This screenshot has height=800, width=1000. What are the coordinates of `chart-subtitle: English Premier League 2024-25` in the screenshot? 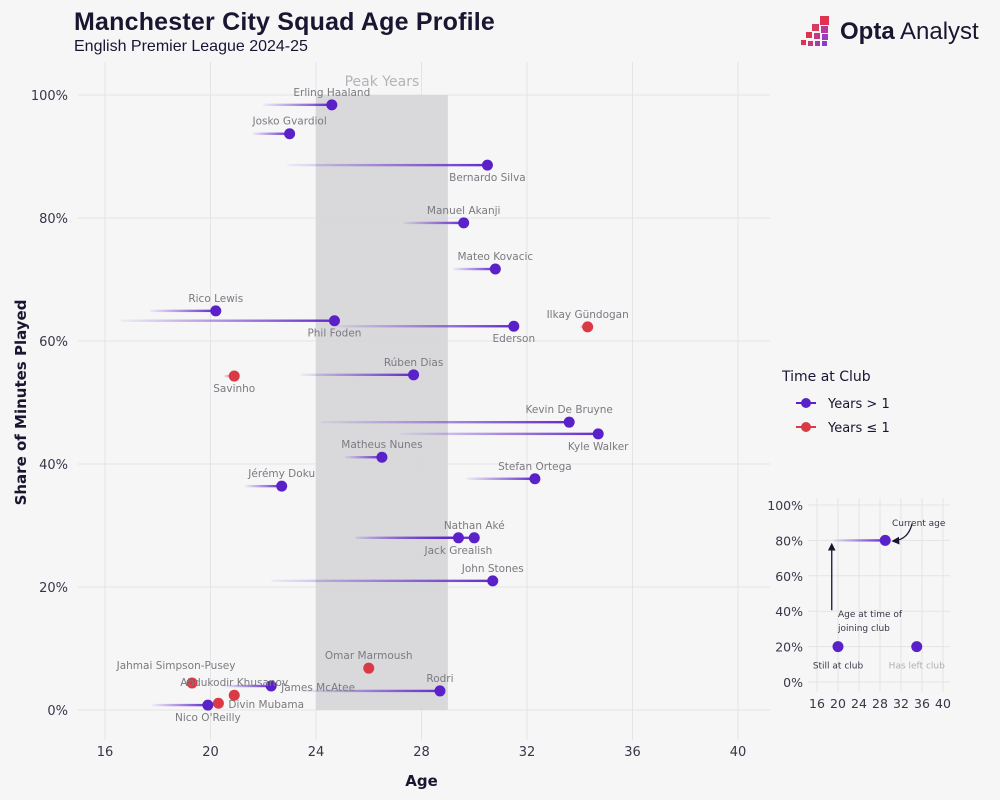 It's located at (191, 46).